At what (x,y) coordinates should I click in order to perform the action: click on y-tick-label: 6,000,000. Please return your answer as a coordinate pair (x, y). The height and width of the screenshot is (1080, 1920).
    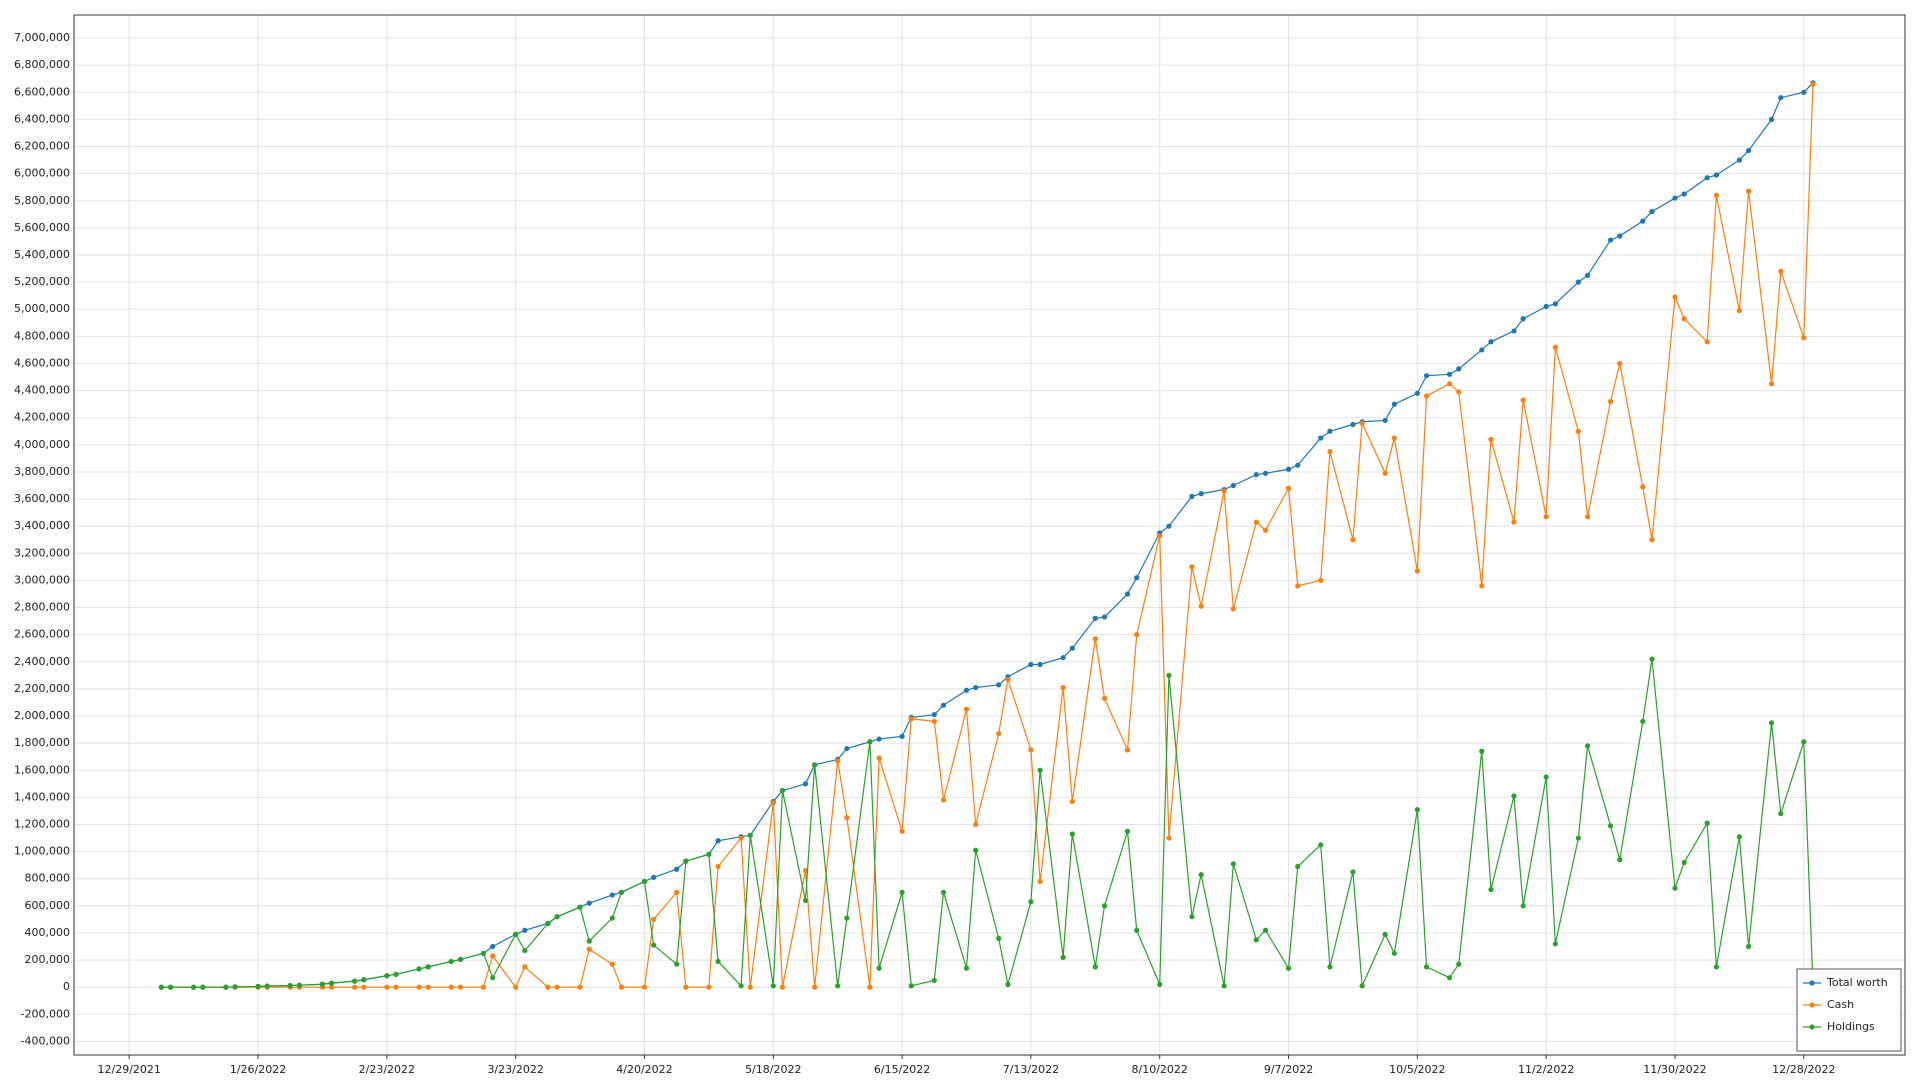
    Looking at the image, I should click on (42, 173).